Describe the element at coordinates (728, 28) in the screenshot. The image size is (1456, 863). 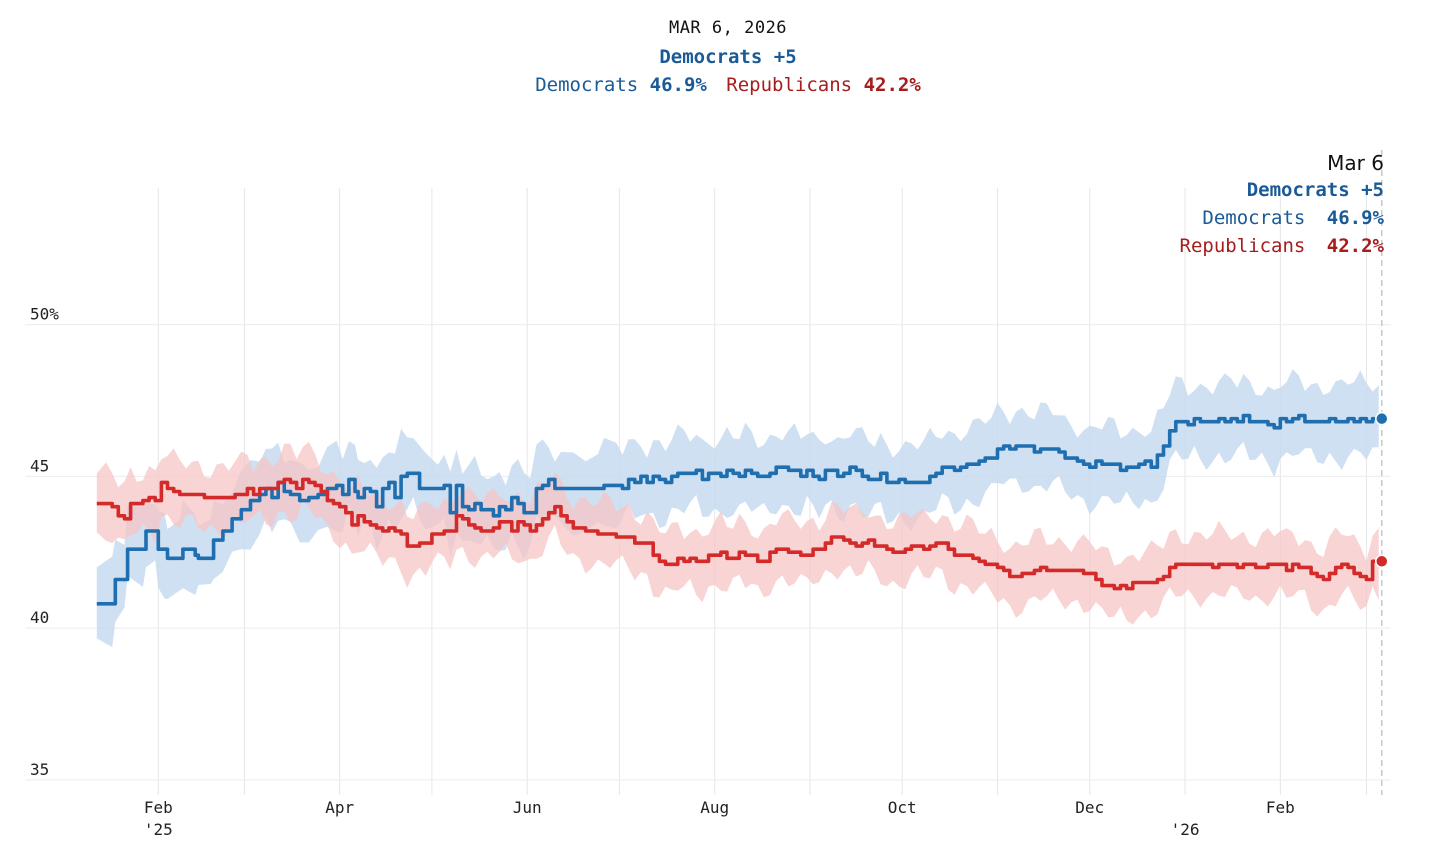
I see `header-date: MAR 6, 2026` at that location.